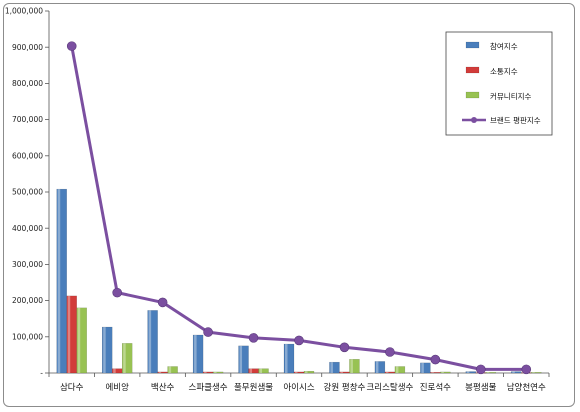  I want to click on y-tick-label: 800,000, so click(27, 83).